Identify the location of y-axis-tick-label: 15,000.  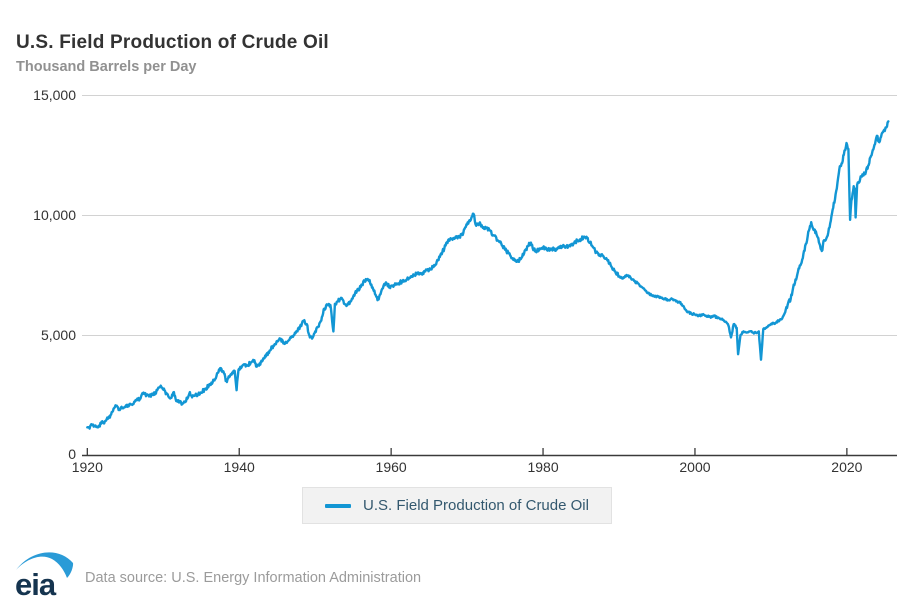
(54, 95).